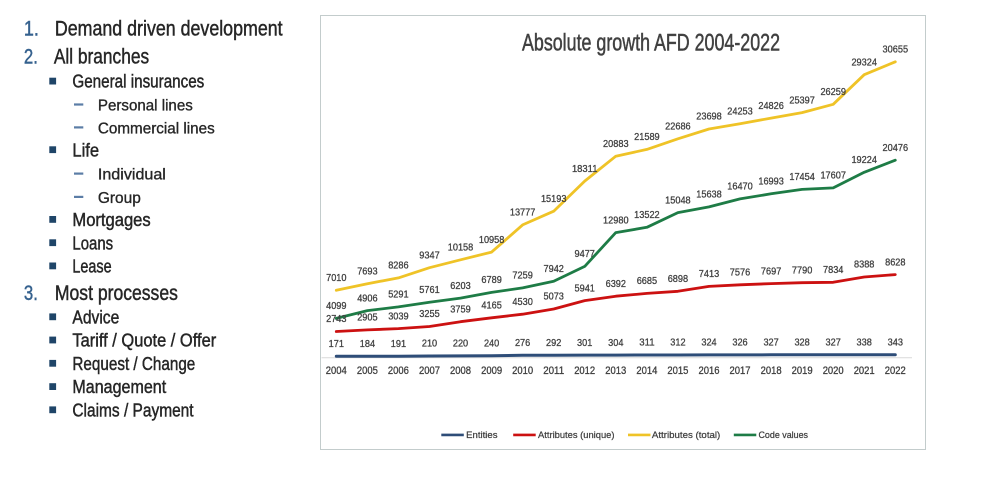  What do you see at coordinates (678, 200) in the screenshot?
I see `svg-text: 15048` at bounding box center [678, 200].